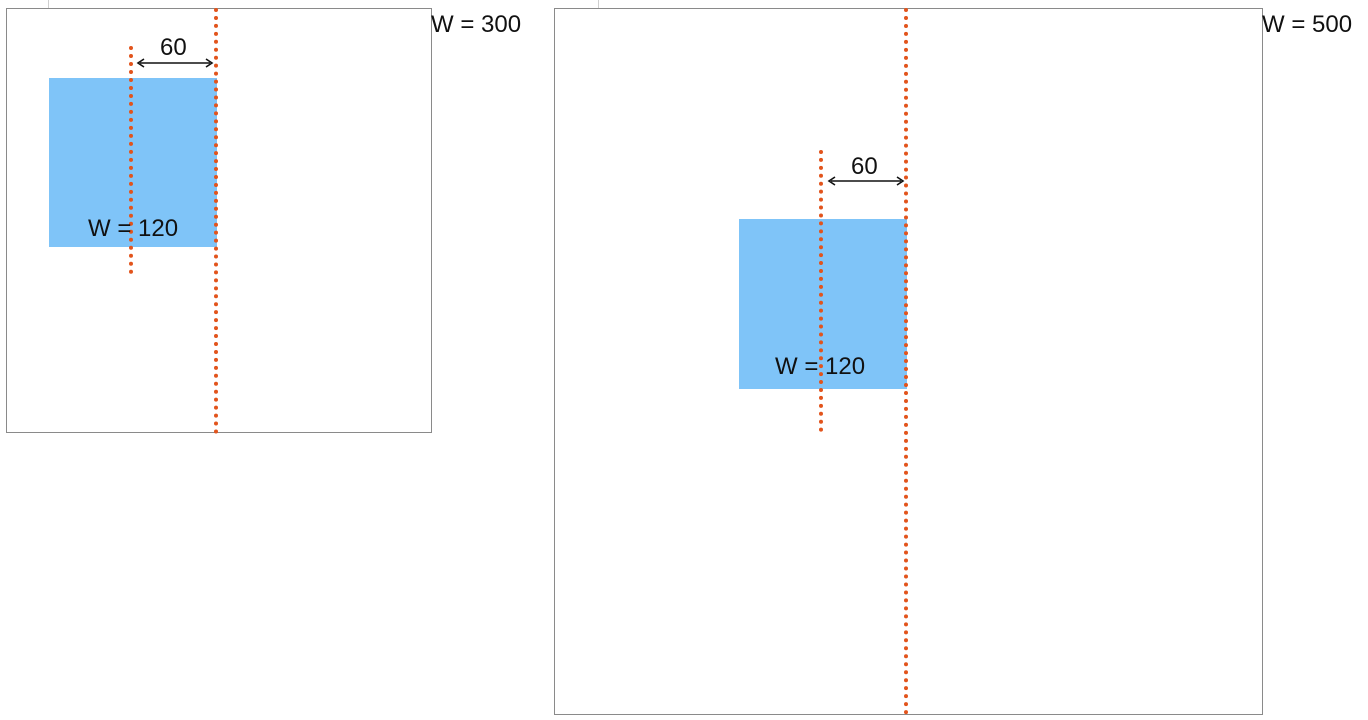 The image size is (1368, 720). What do you see at coordinates (1307, 24) in the screenshot?
I see `container-label-2: W = 500` at bounding box center [1307, 24].